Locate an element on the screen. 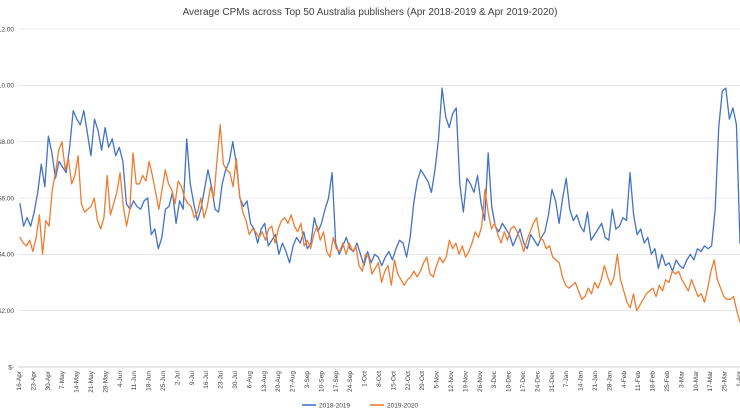  x-tick-label: 1-Oct is located at coordinates (365, 379).